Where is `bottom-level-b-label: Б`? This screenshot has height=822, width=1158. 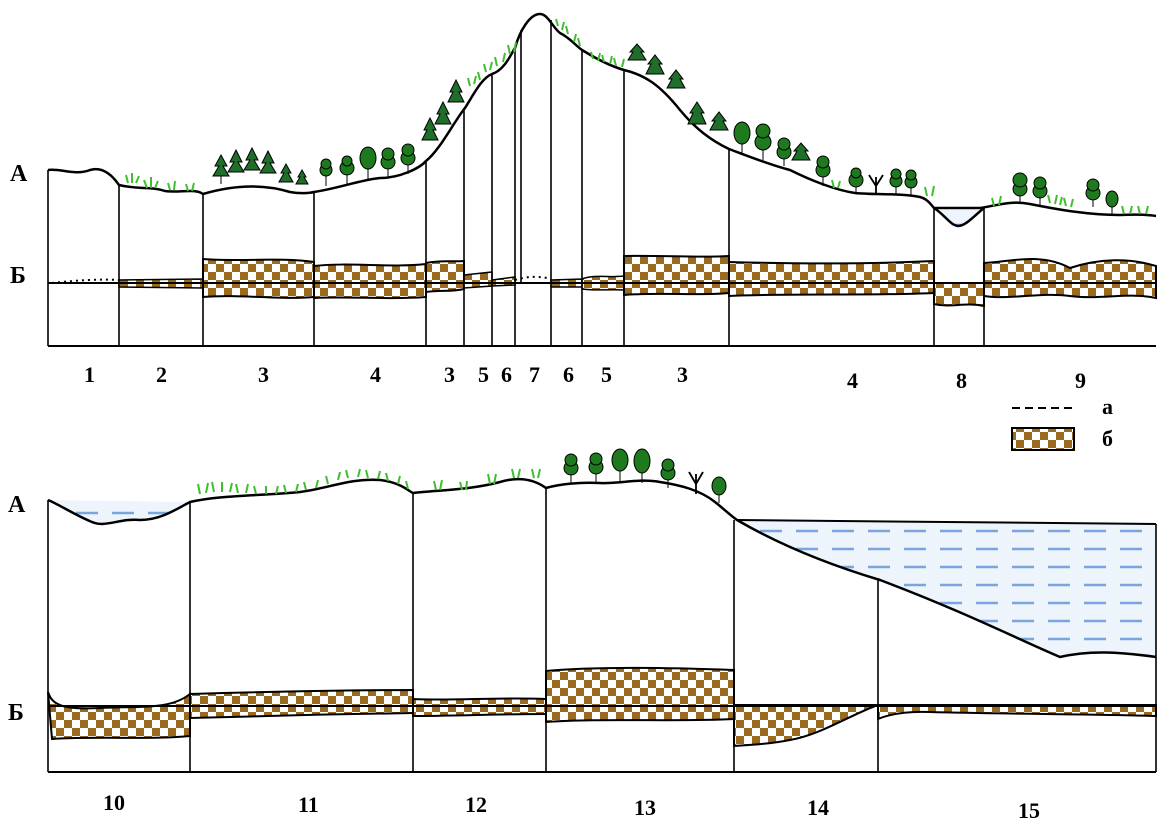 bottom-level-b-label: Б is located at coordinates (16, 713).